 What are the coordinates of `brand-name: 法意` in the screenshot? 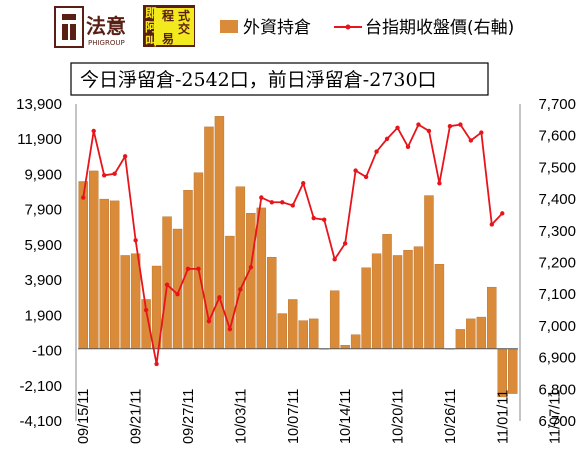 It's located at (106, 26).